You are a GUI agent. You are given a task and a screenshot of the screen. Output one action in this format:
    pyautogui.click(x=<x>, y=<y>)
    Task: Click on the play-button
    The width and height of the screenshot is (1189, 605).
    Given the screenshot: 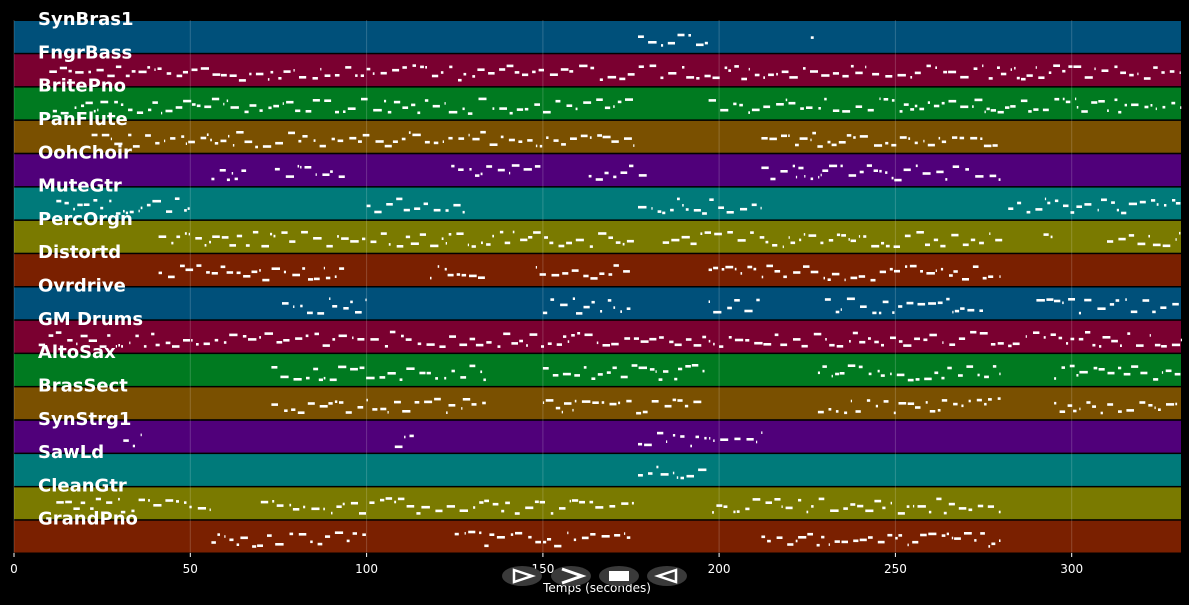 What is the action you would take?
    pyautogui.click(x=522, y=576)
    